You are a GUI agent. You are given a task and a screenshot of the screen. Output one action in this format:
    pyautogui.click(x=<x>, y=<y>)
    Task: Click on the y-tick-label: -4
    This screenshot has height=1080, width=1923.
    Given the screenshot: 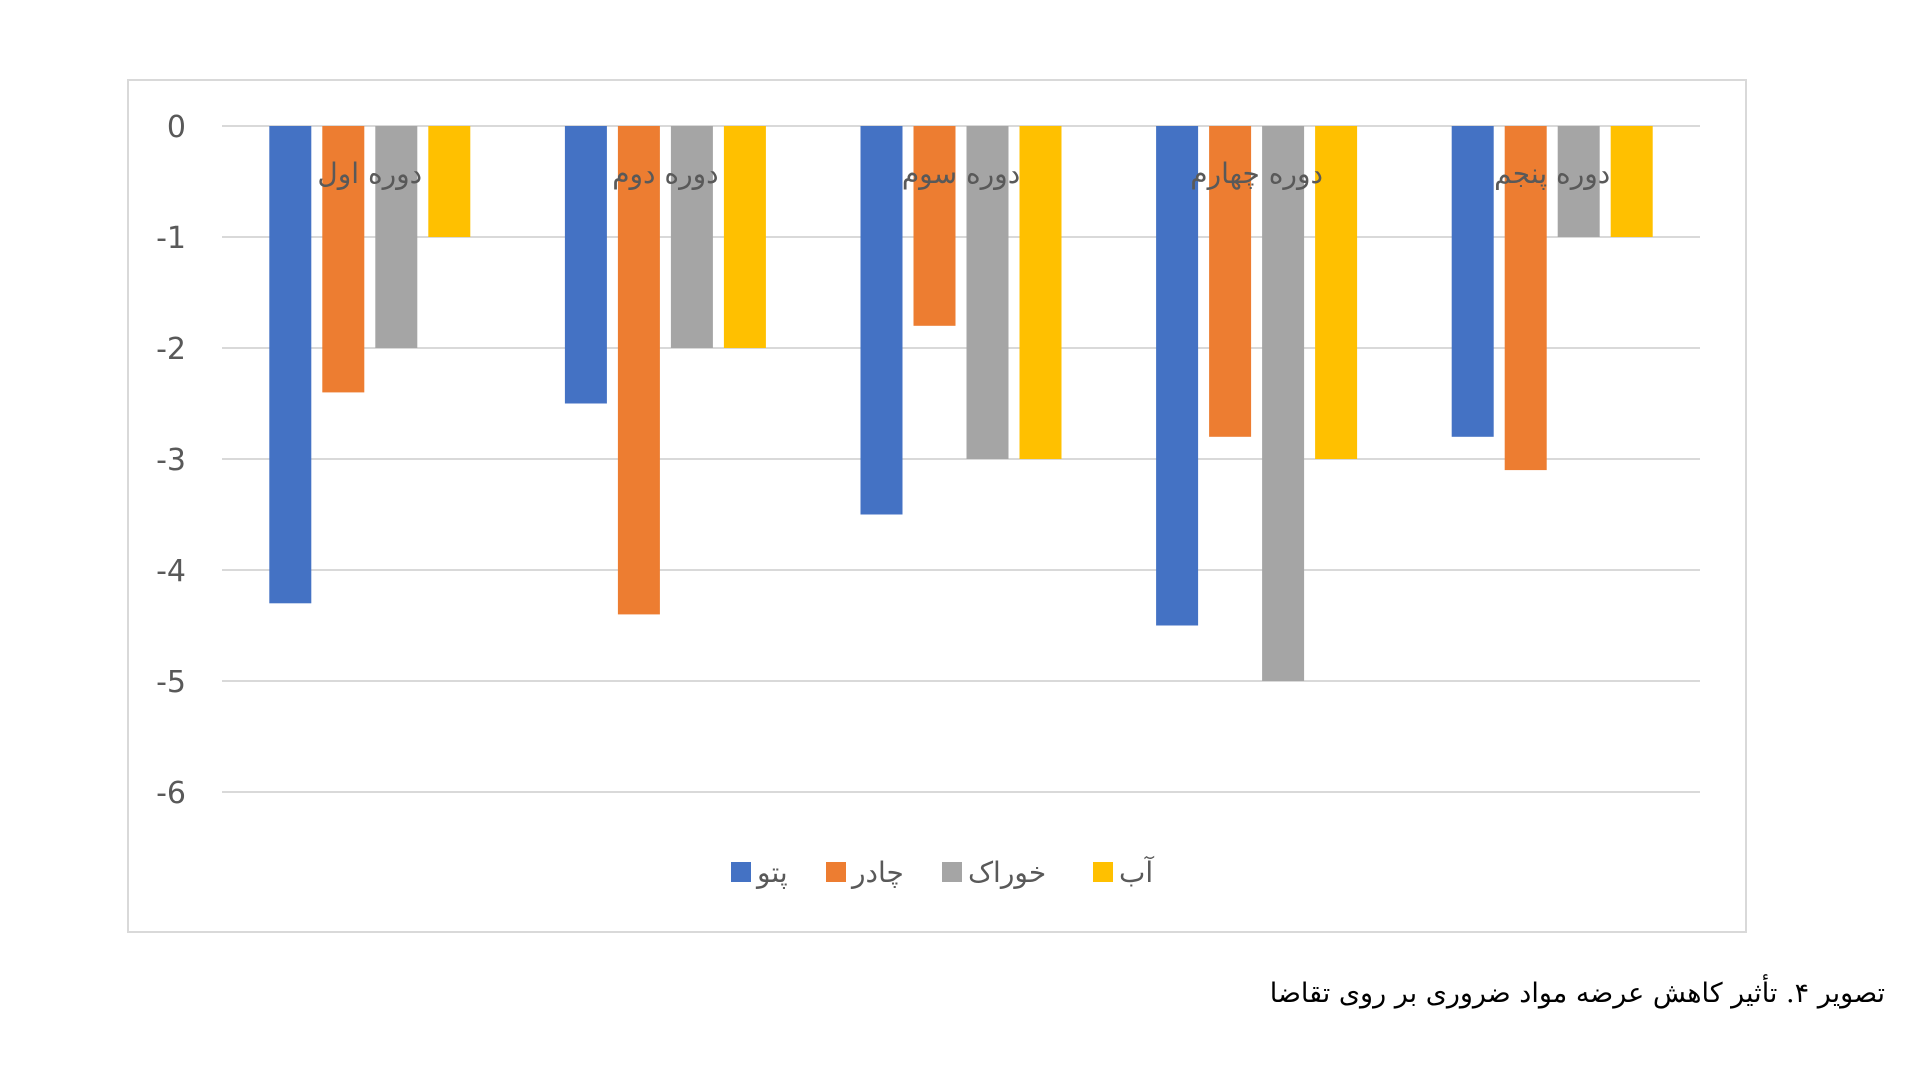 What is the action you would take?
    pyautogui.click(x=171, y=571)
    